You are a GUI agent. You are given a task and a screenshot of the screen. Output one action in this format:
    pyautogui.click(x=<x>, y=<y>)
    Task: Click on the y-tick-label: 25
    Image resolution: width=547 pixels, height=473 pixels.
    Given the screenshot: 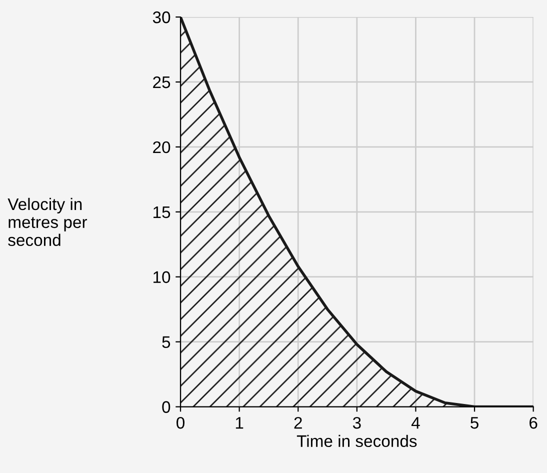 What is the action you would take?
    pyautogui.click(x=161, y=82)
    